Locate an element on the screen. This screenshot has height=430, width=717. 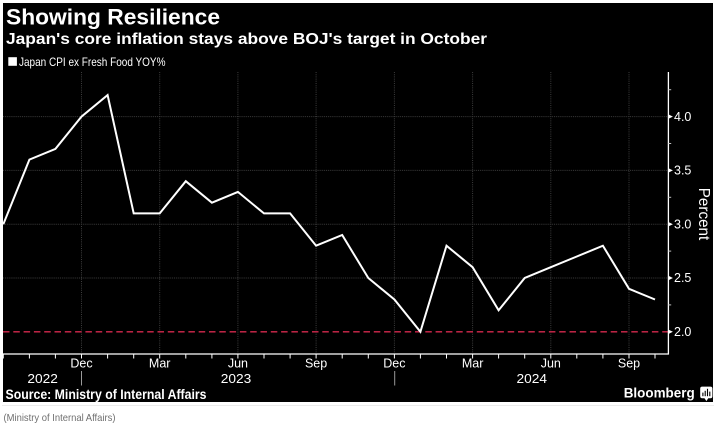
svg-text: 2.5 is located at coordinates (682, 278).